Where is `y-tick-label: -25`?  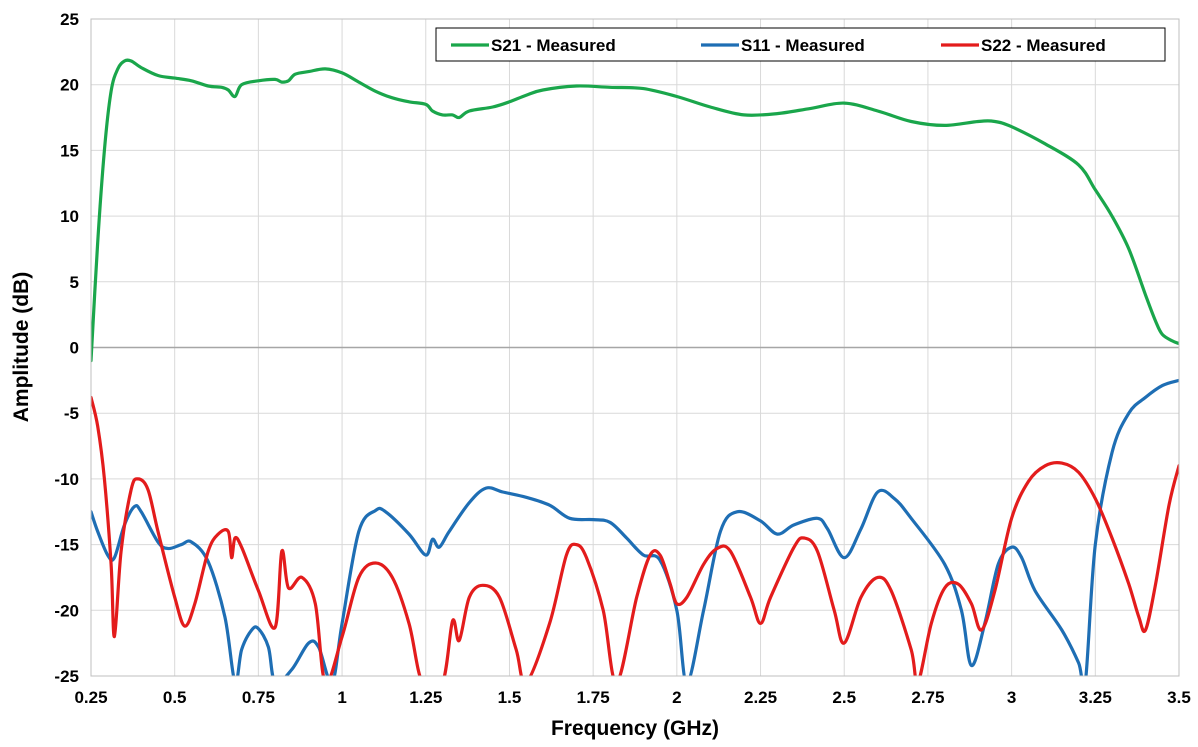 y-tick-label: -25 is located at coordinates (66, 676).